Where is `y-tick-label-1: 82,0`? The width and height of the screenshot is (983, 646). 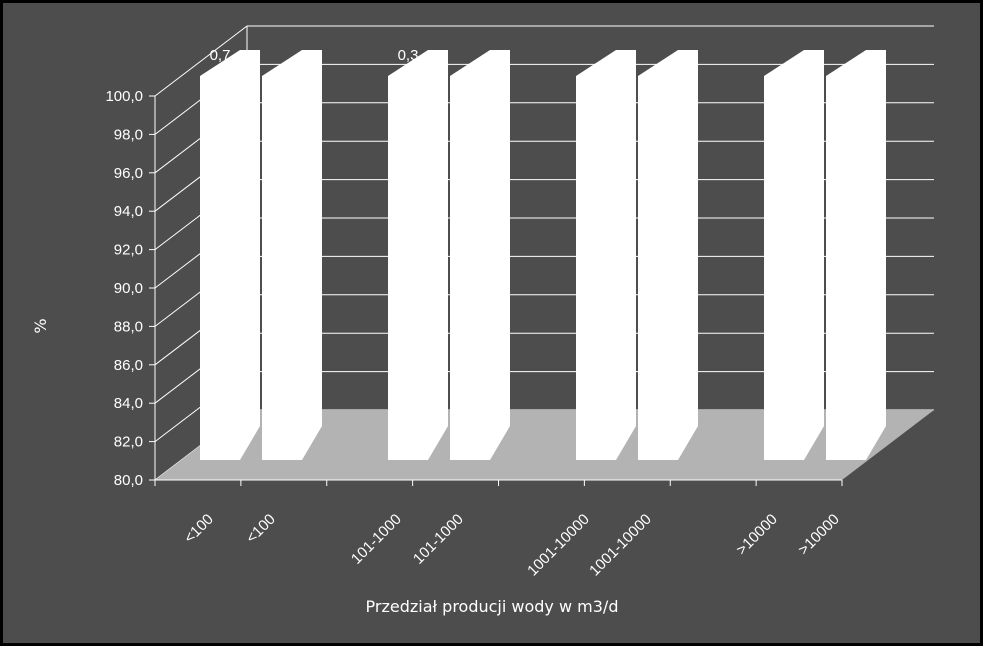
y-tick-label-1: 82,0 is located at coordinates (128, 442).